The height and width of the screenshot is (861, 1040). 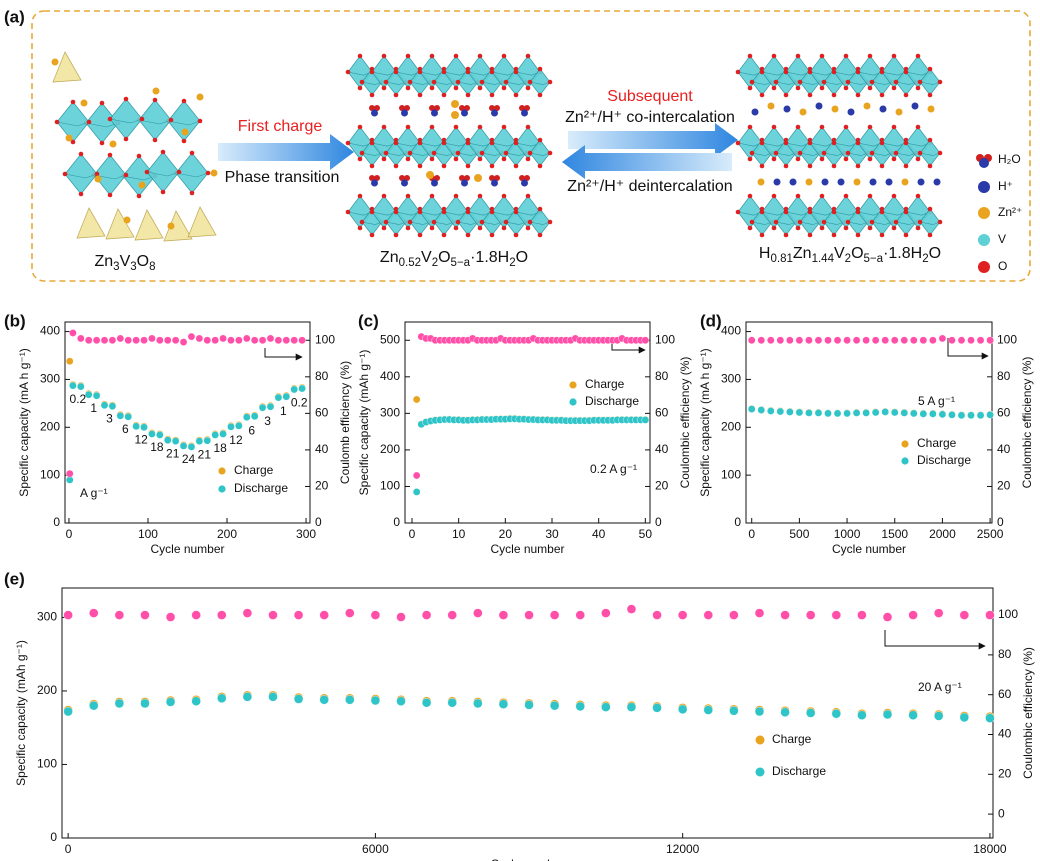 I want to click on legend-label: Discharge, so click(x=799, y=771).